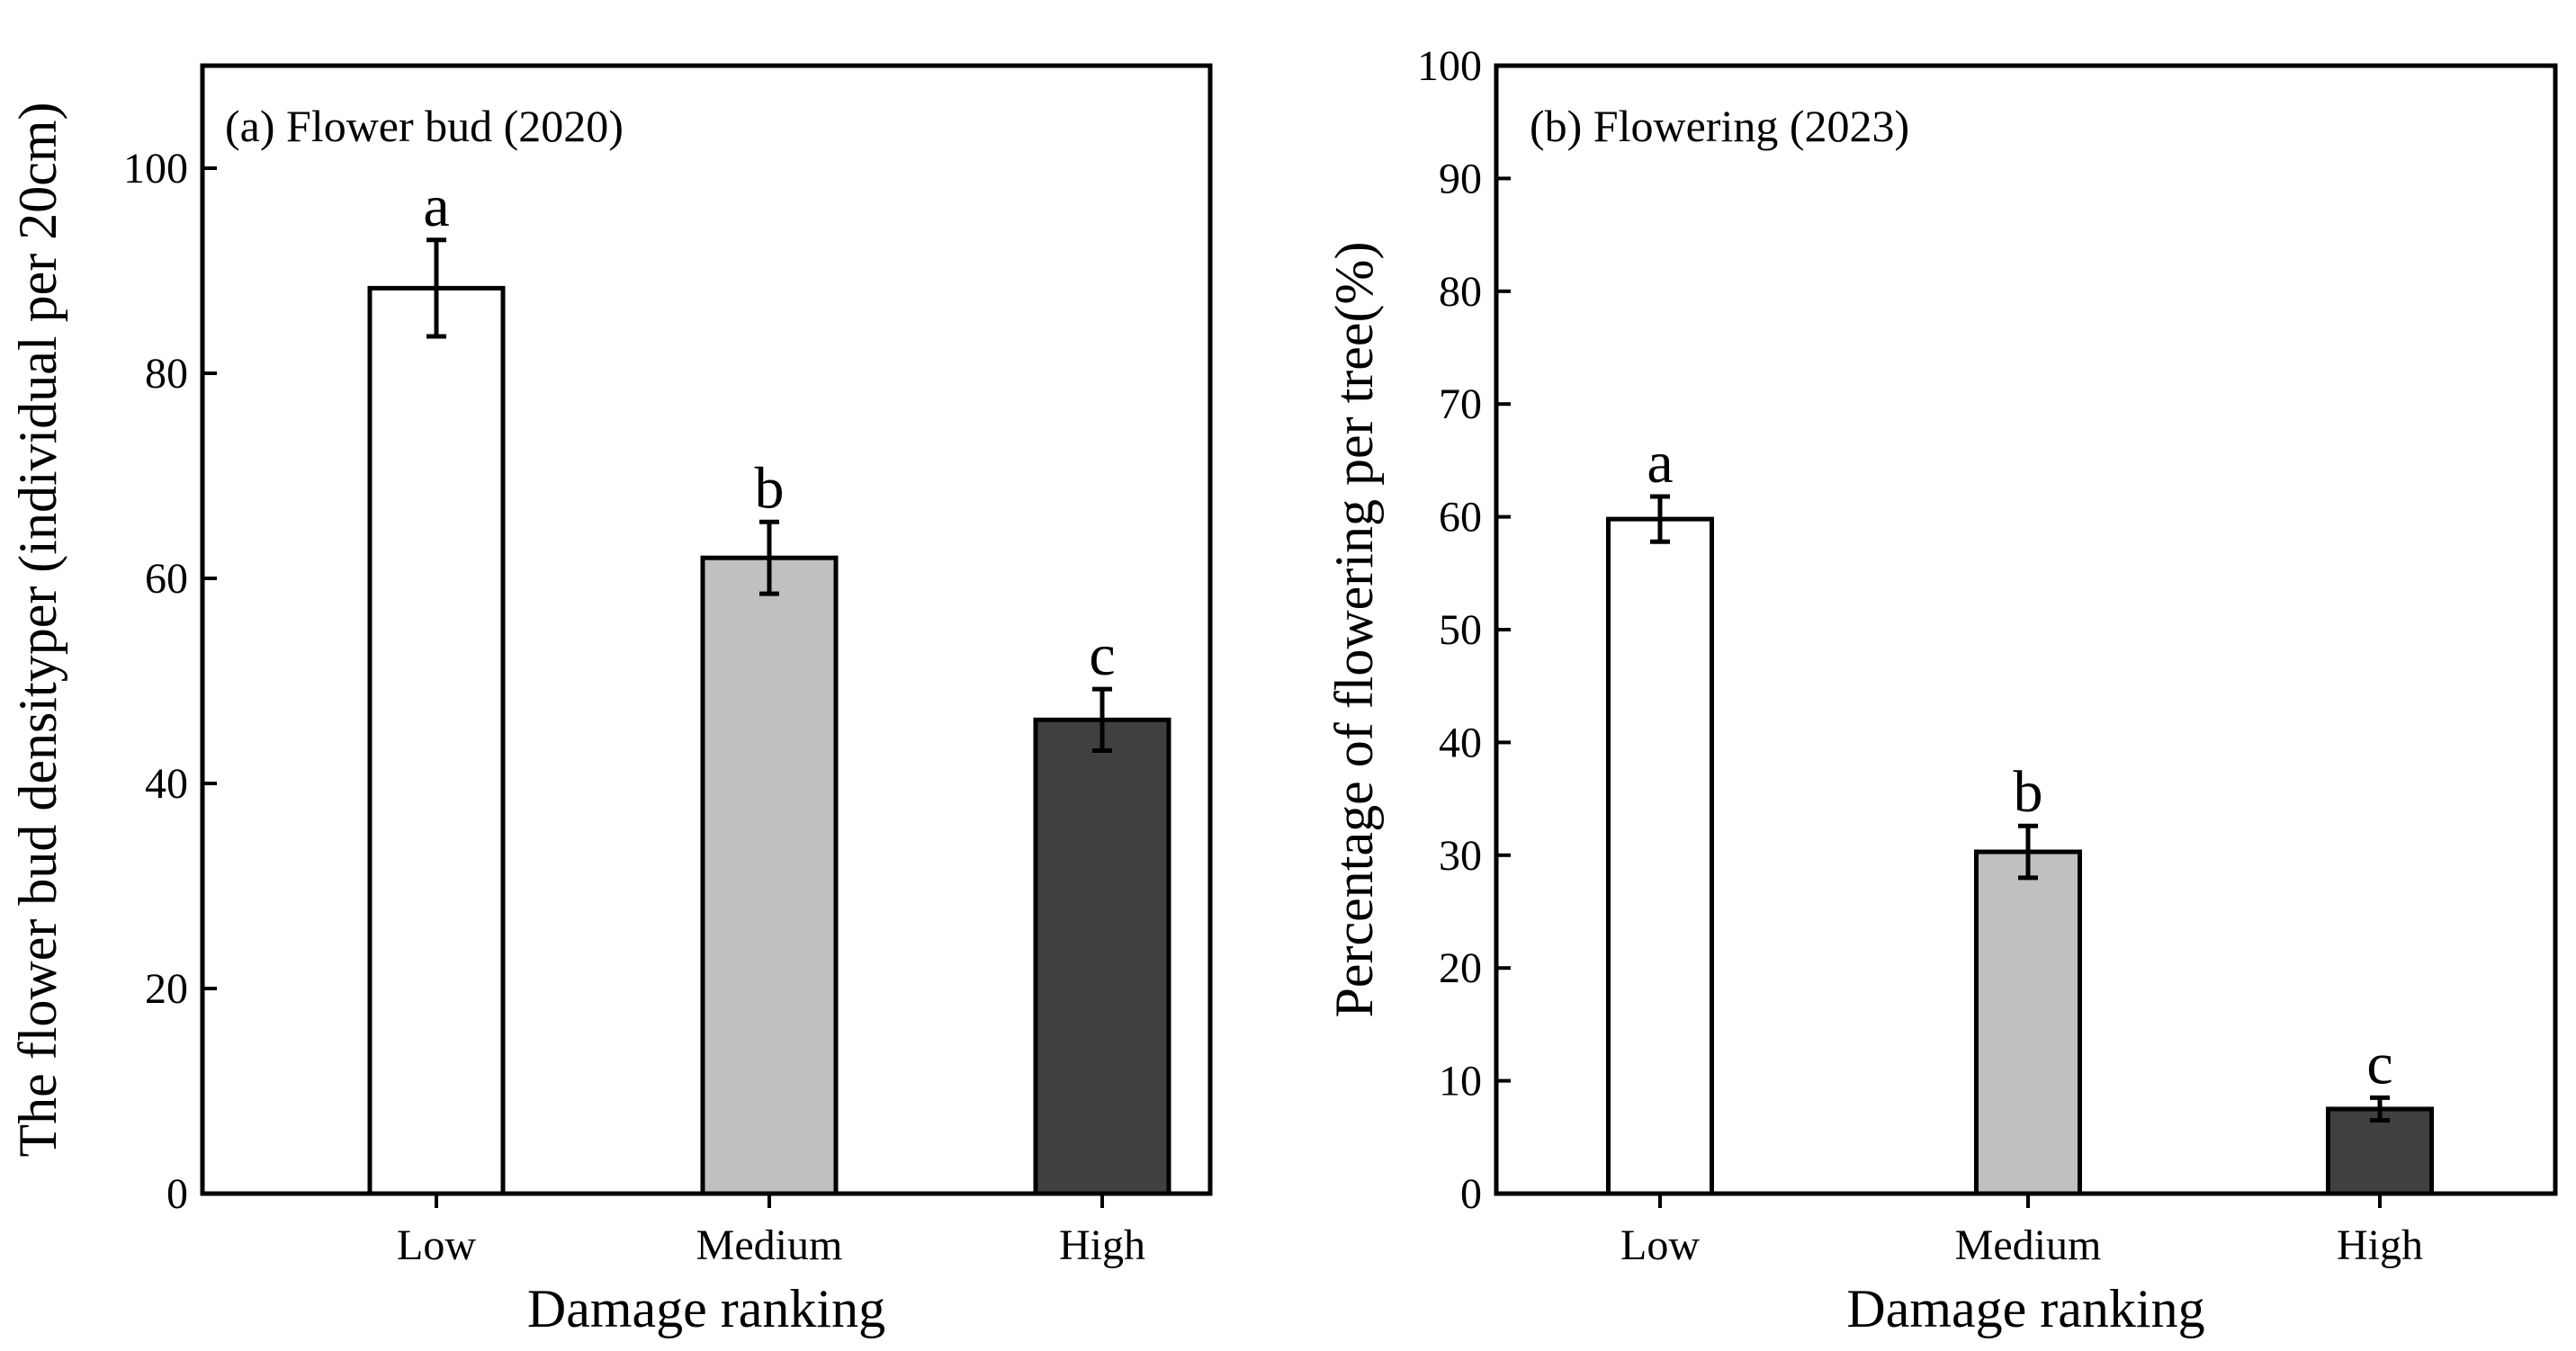 The image size is (2576, 1351). I want to click on panel-b-x-tick-label-low: Low, so click(1660, 1245).